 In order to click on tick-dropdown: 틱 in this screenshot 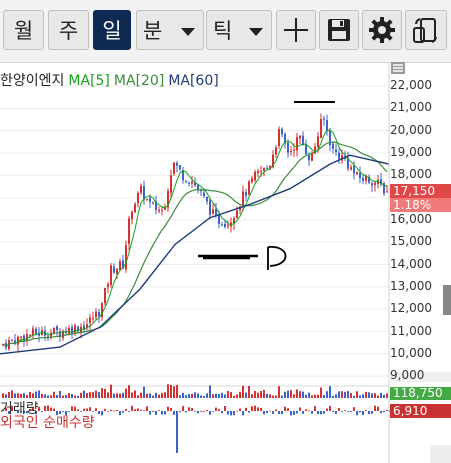, I will do `click(239, 30)`.